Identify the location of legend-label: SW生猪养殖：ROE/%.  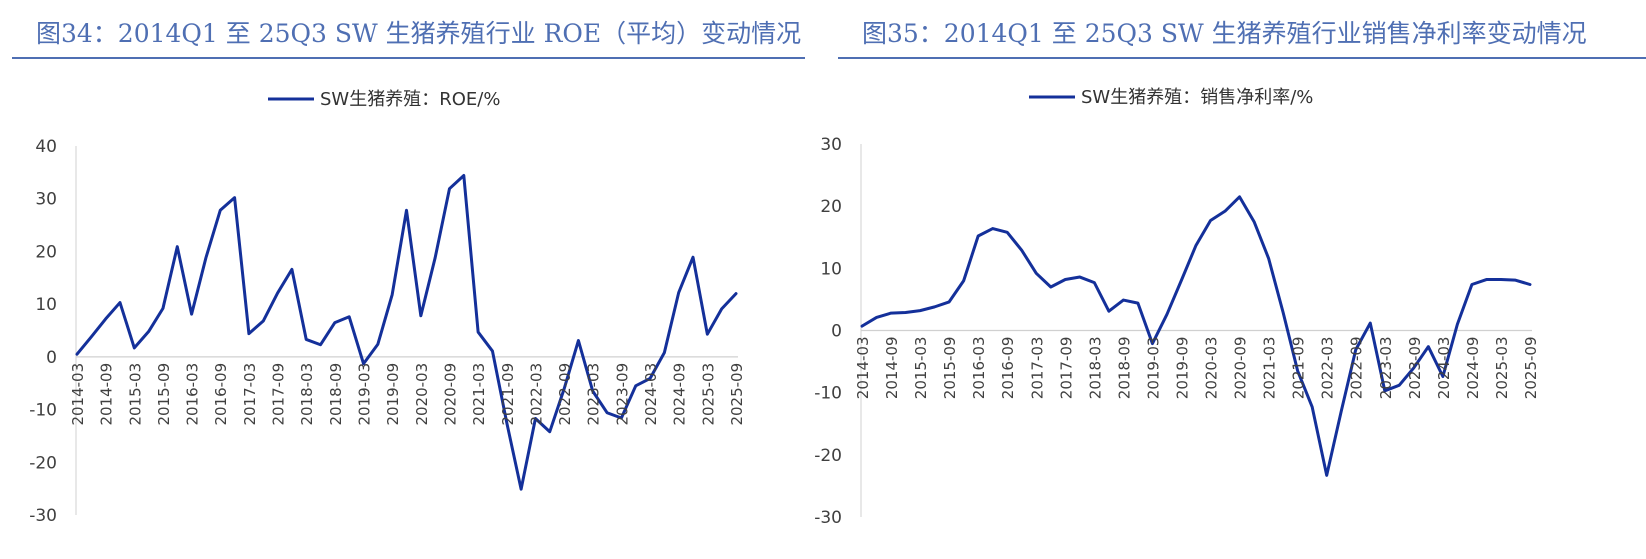
(410, 99).